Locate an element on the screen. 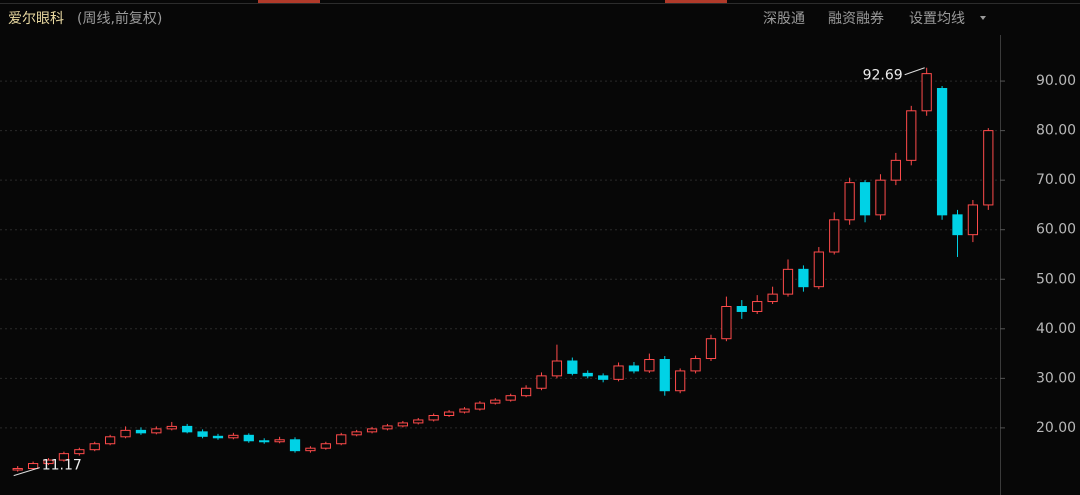 This screenshot has height=495, width=1080. y-tick-label: 80.00 is located at coordinates (1056, 131).